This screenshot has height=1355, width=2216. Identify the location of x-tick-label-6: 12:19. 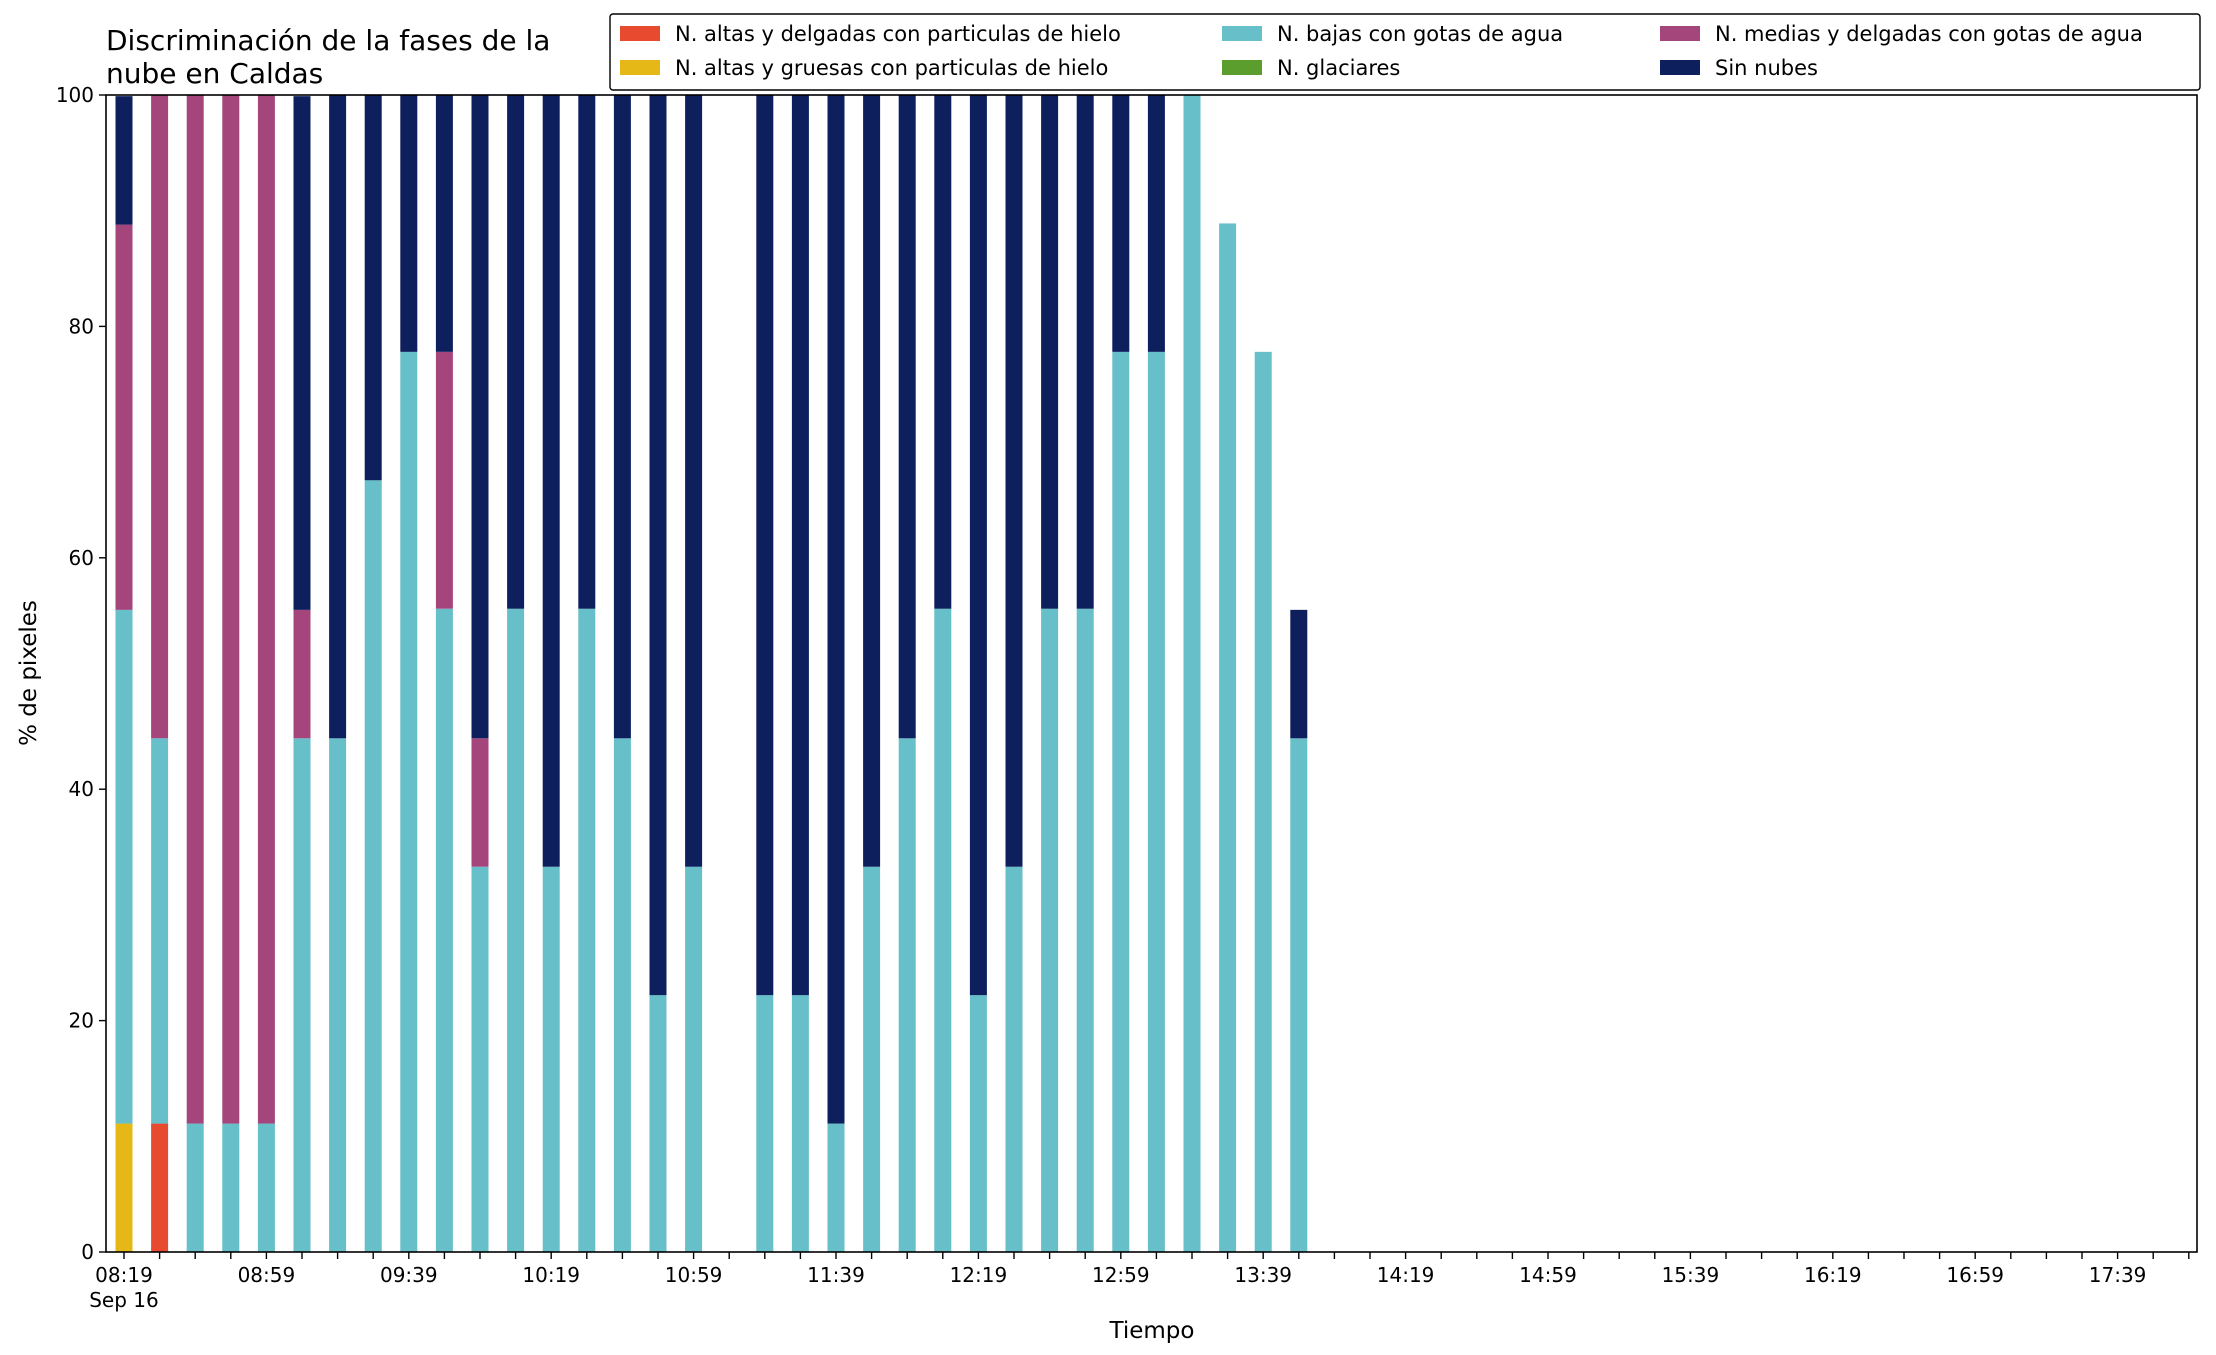
(979, 1275).